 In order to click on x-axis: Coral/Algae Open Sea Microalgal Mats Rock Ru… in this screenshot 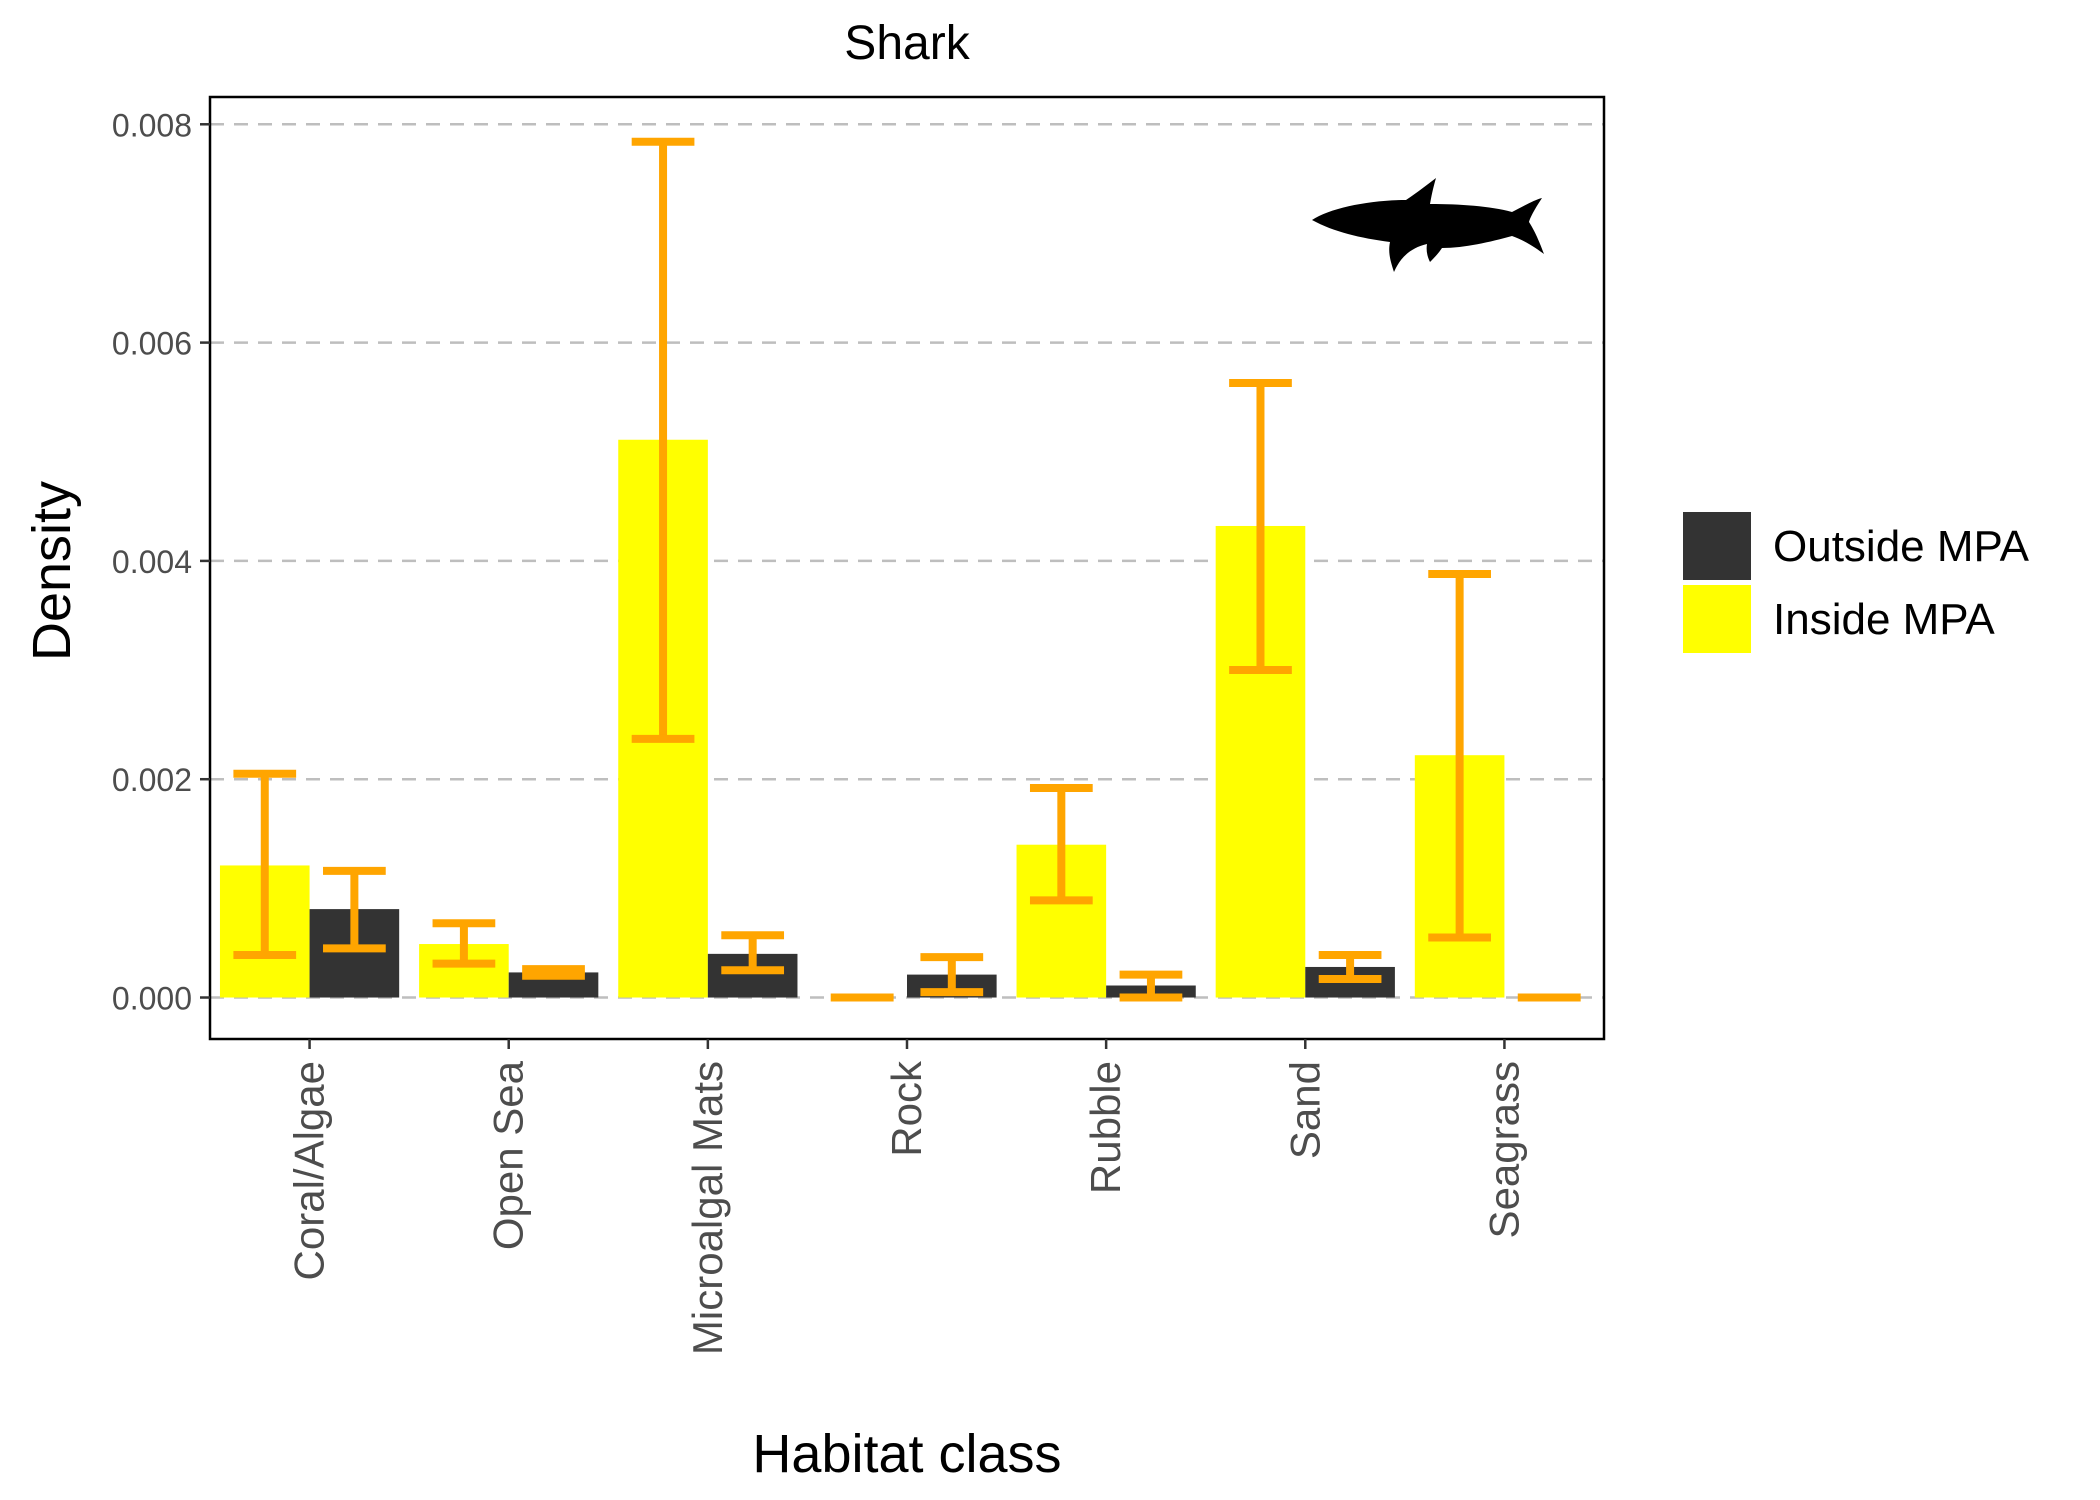, I will do `click(906, 1197)`.